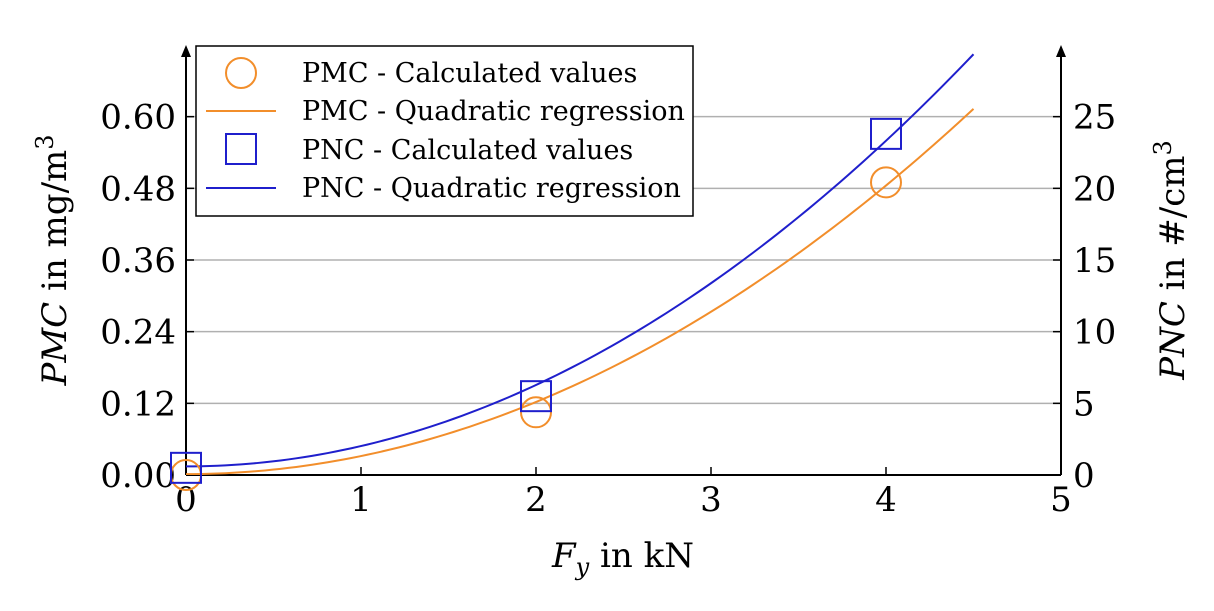  I want to click on x-tick-label: 2, so click(536, 500).